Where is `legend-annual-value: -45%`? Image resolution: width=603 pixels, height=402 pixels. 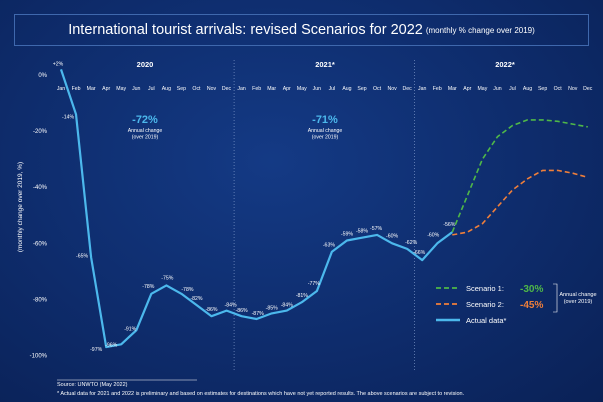 legend-annual-value: -45% is located at coordinates (531, 305).